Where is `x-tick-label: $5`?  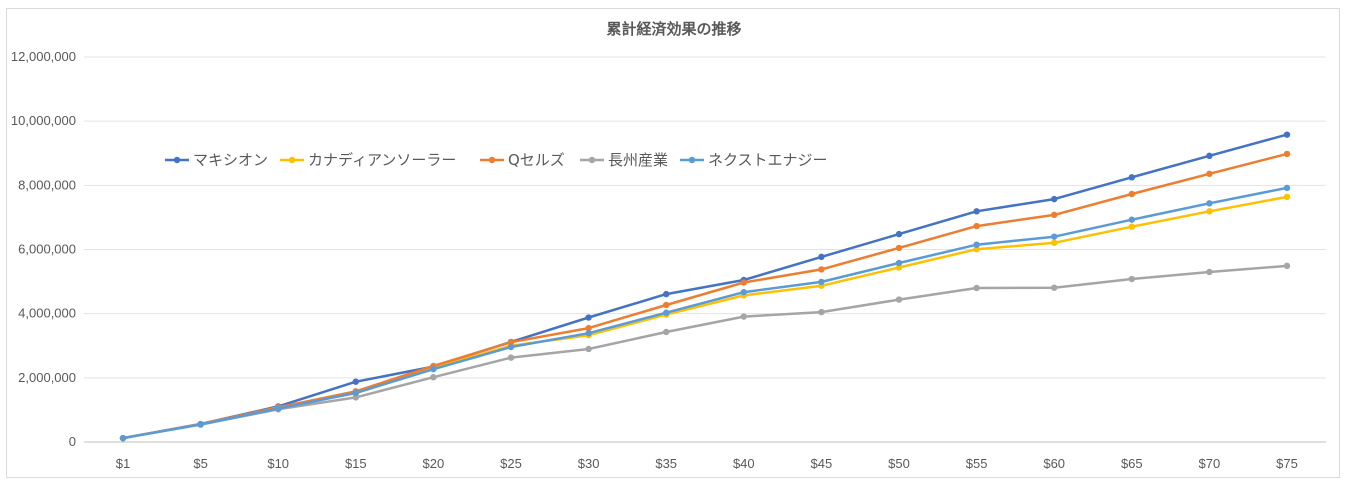
x-tick-label: $5 is located at coordinates (200, 463).